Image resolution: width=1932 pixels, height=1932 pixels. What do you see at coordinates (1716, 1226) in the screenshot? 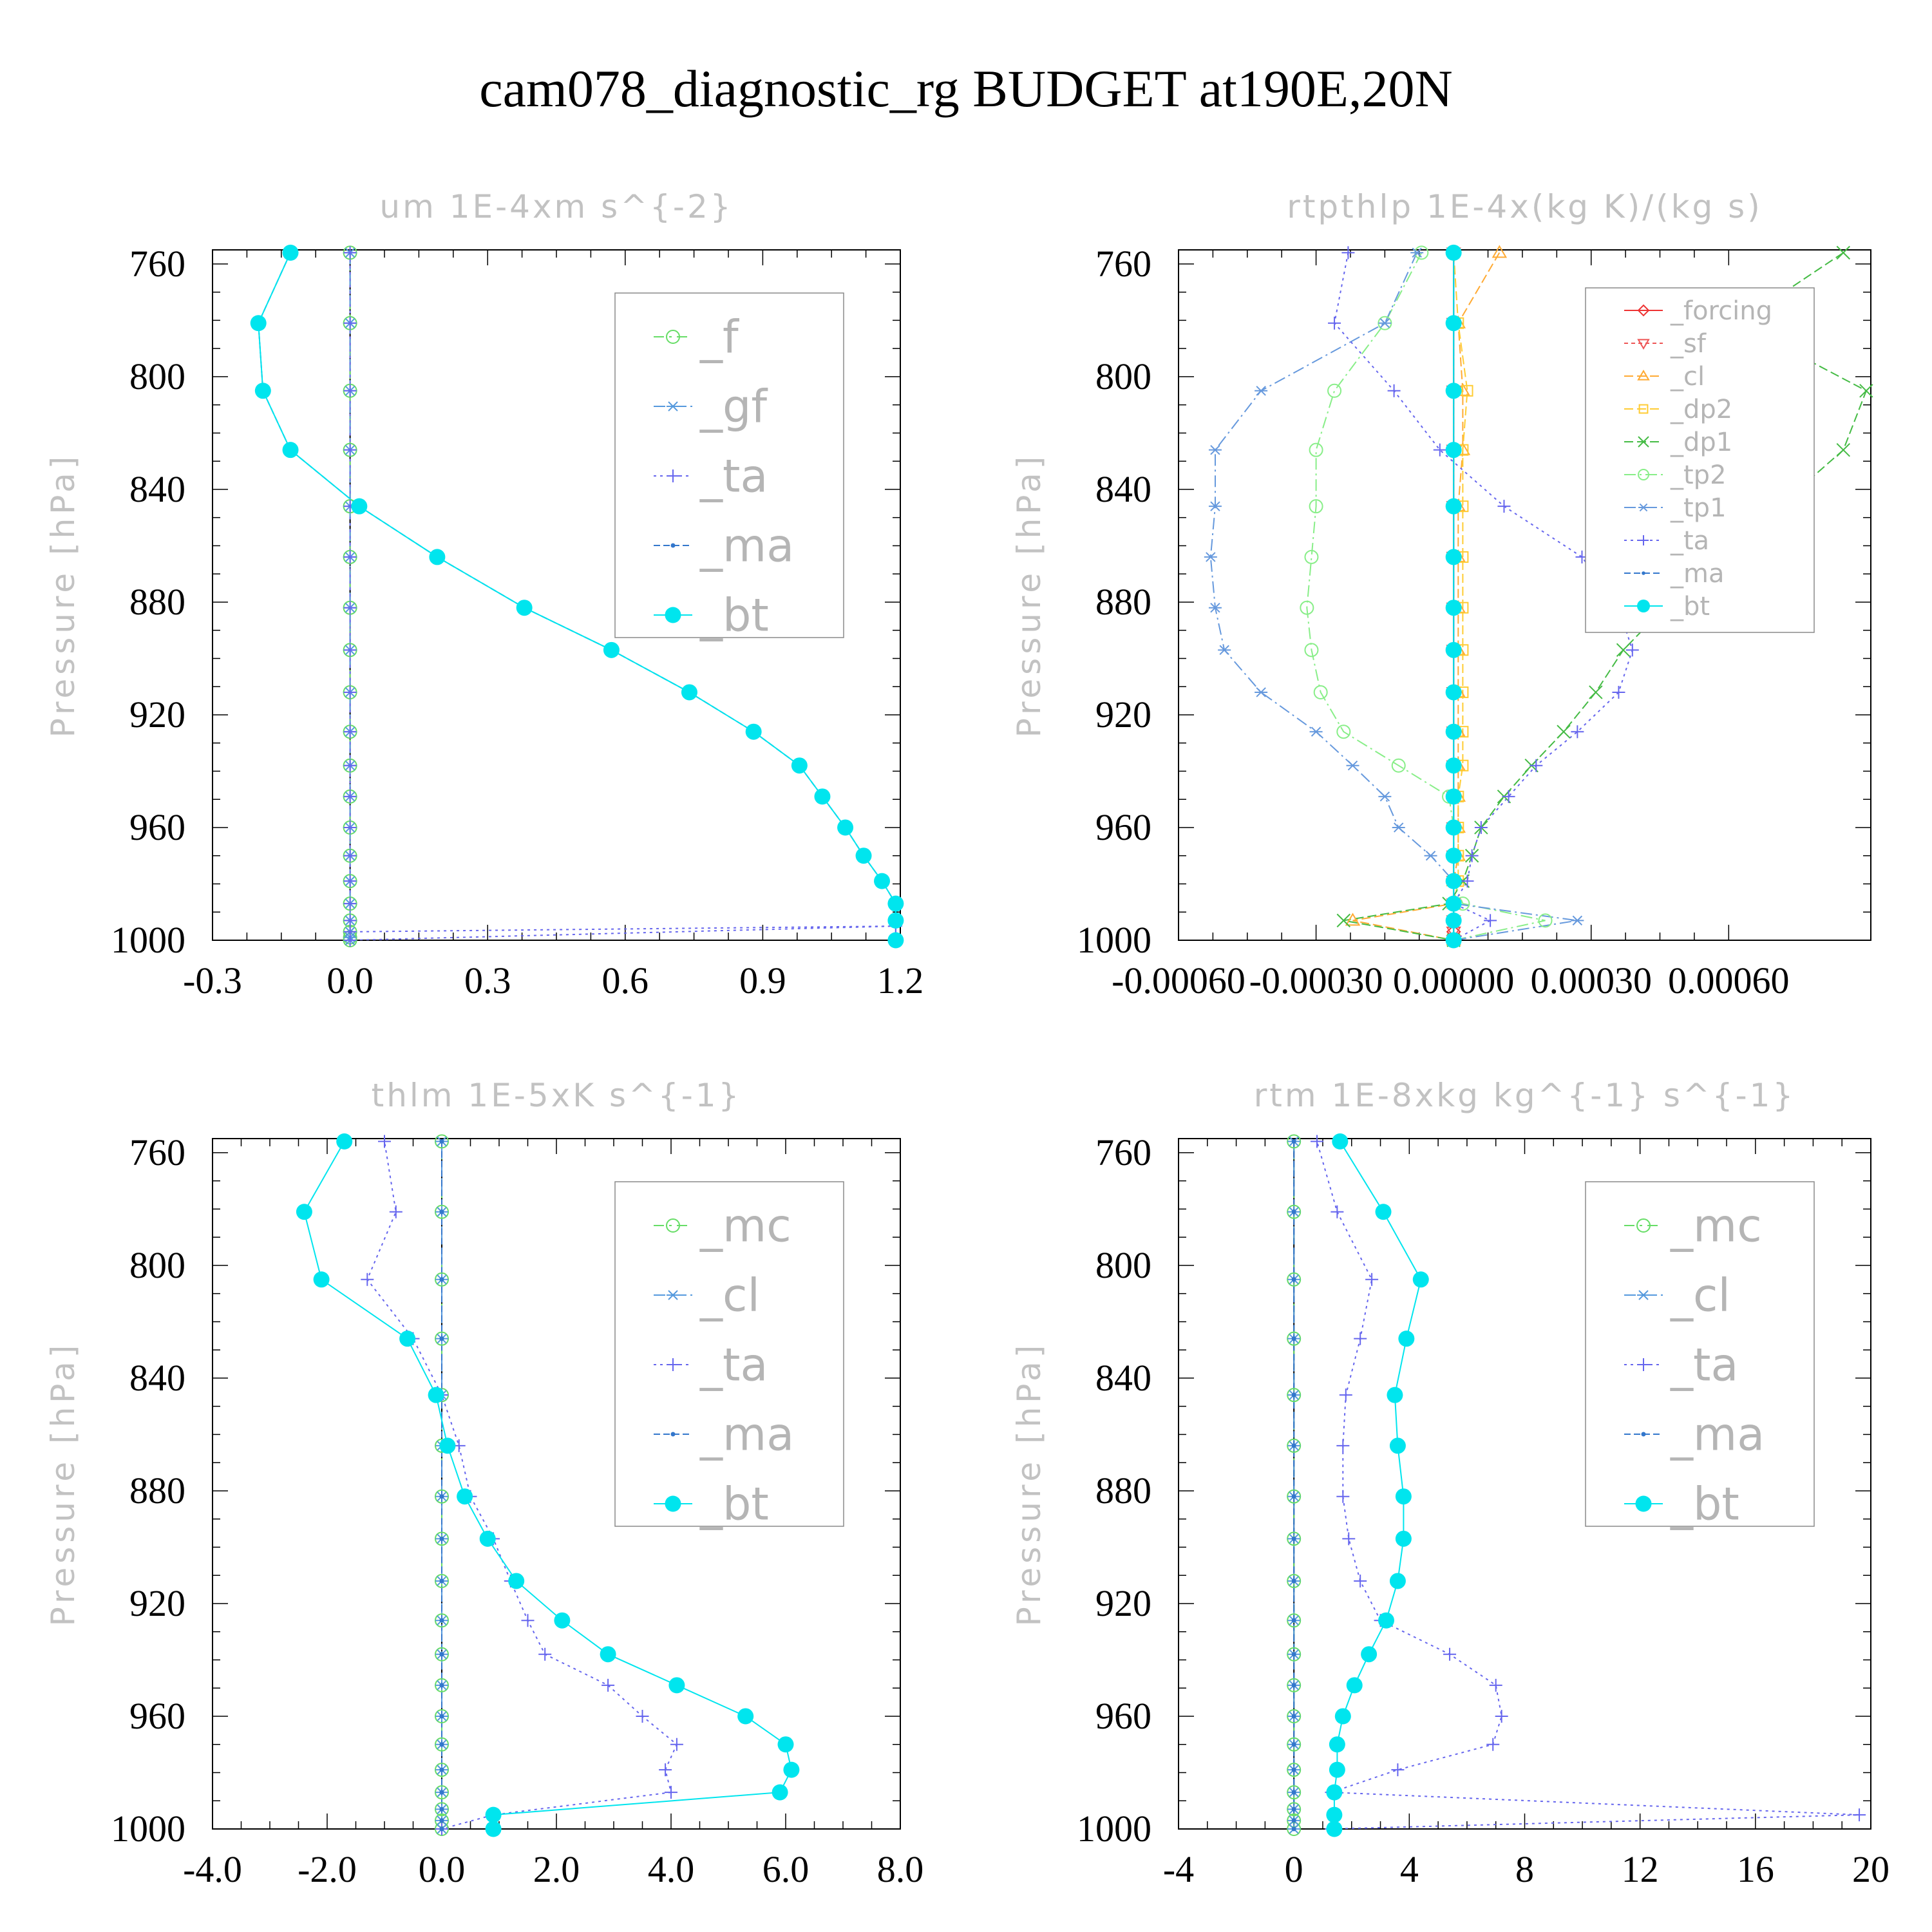
I see `legend-label: _mc` at bounding box center [1716, 1226].